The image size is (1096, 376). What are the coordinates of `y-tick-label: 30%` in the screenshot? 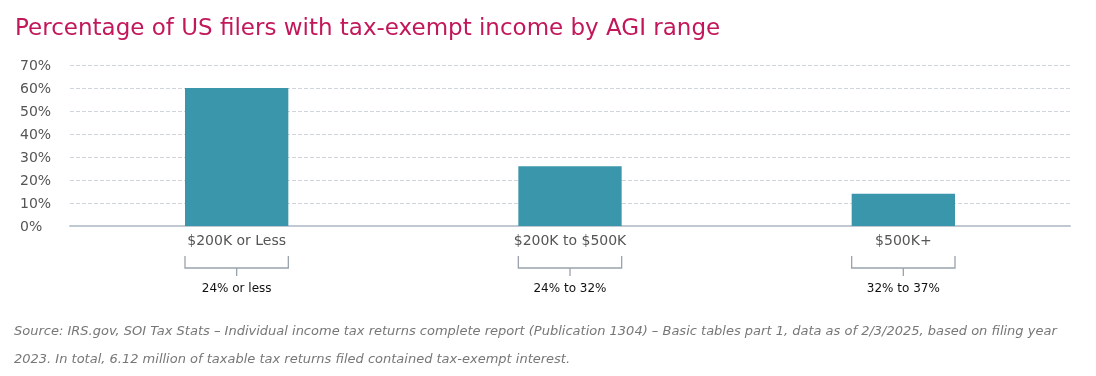 It's located at (36, 157).